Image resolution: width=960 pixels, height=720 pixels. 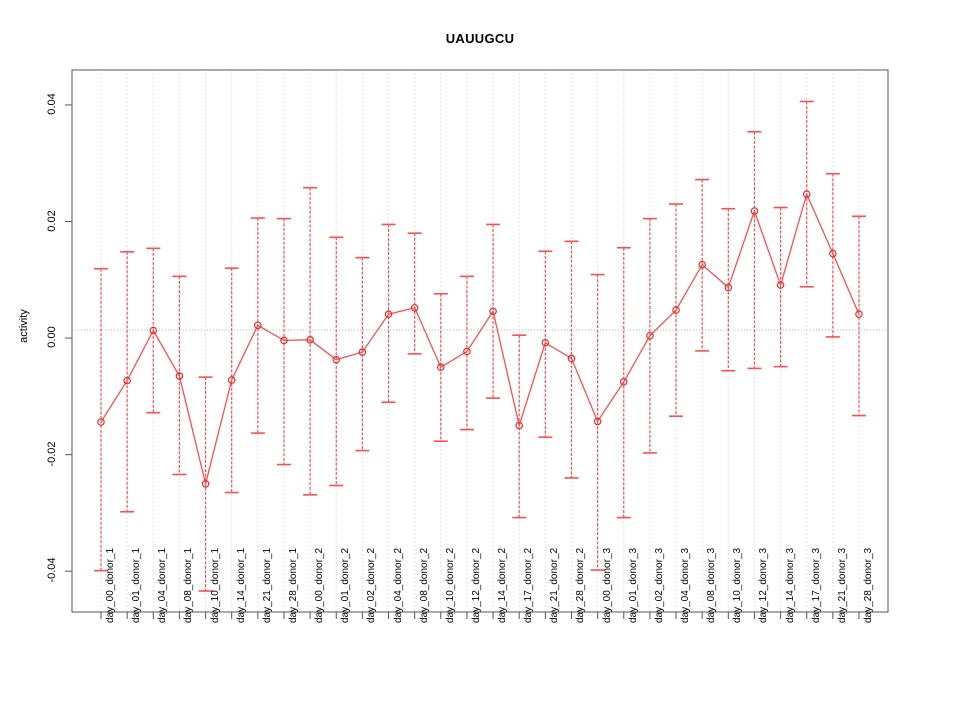 I want to click on x-tick-label: day_02_donor_2, so click(x=372, y=585).